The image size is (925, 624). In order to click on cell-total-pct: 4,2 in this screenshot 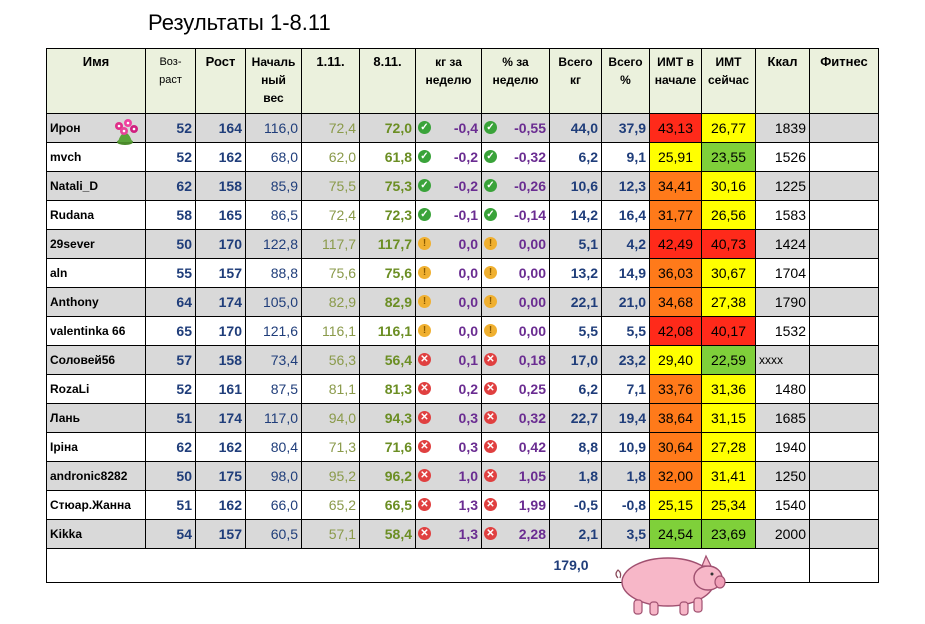, I will do `click(625, 244)`.